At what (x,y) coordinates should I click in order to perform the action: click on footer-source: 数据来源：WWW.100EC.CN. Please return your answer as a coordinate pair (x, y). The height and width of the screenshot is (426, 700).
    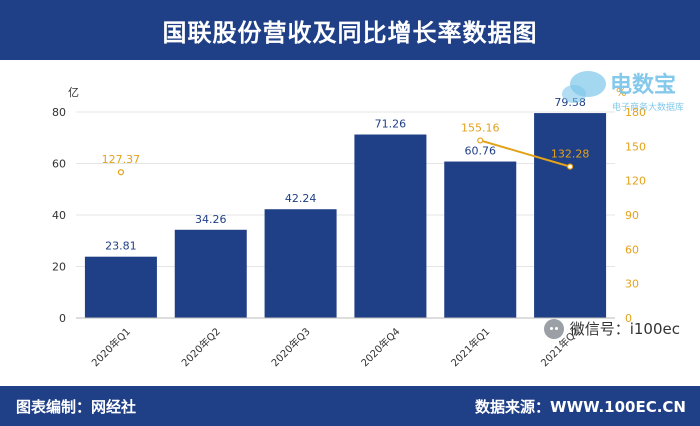
    Looking at the image, I should click on (580, 407).